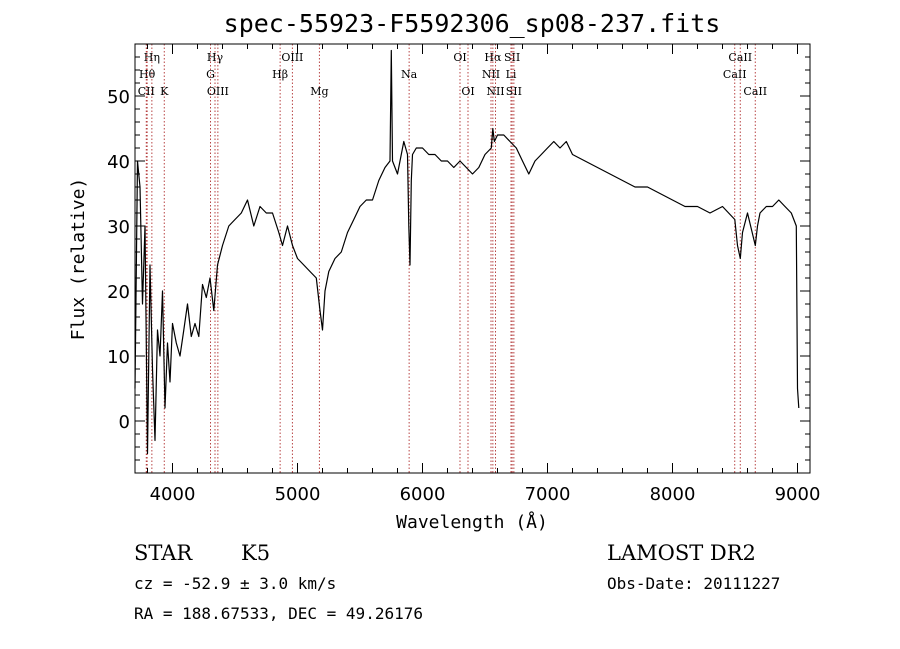 This screenshot has height=649, width=900. I want to click on observation-date: Obs-Date: 20111227, so click(693, 583).